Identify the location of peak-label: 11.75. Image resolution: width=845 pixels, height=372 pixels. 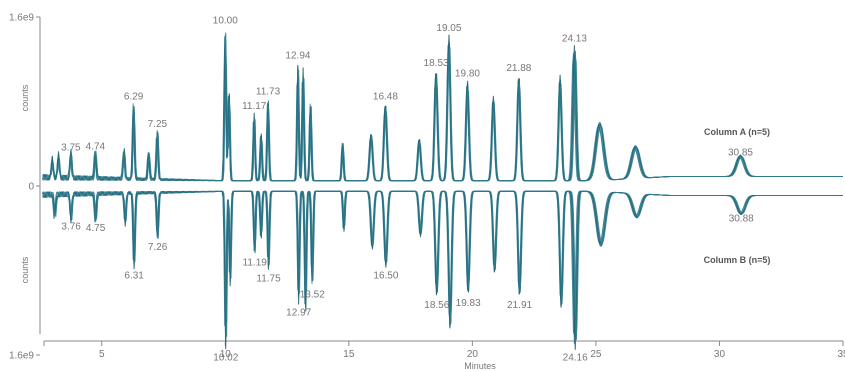
(268, 279).